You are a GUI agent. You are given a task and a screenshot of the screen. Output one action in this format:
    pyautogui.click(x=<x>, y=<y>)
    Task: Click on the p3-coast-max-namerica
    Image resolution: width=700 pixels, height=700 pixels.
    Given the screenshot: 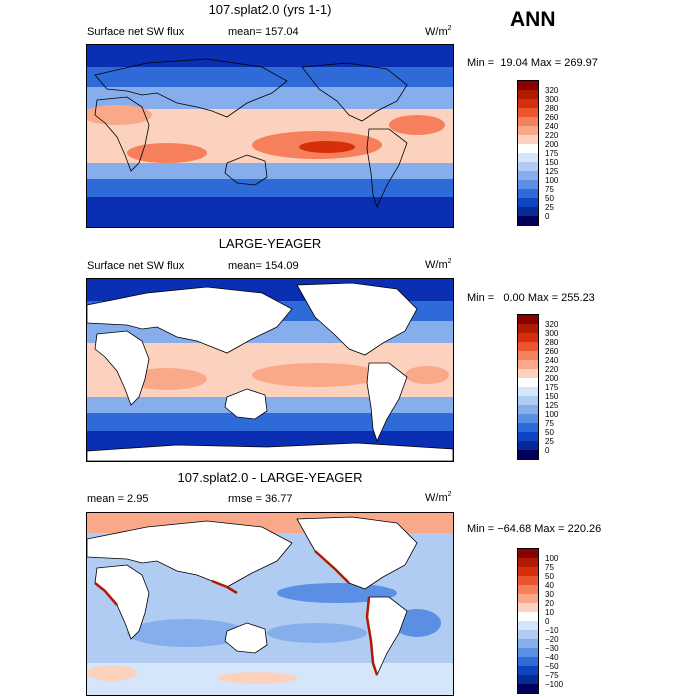 What is the action you would take?
    pyautogui.click(x=332, y=567)
    